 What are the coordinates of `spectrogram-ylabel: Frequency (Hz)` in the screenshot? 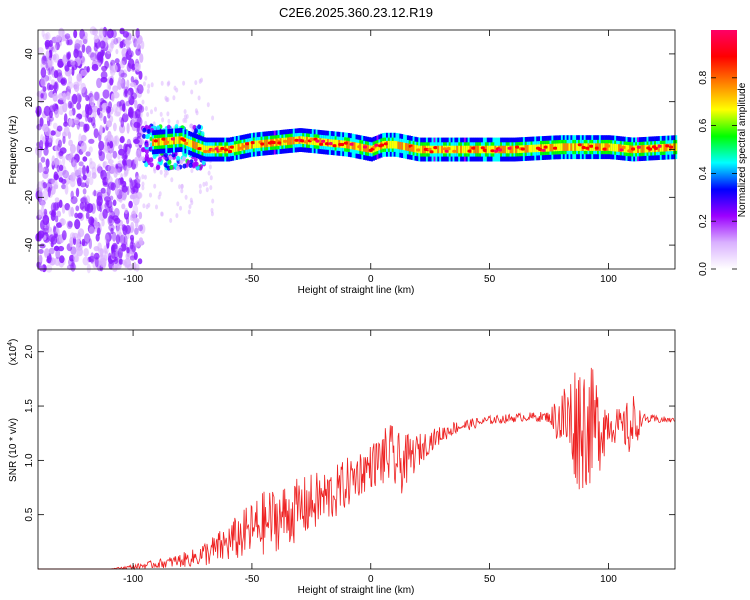 It's located at (13, 150).